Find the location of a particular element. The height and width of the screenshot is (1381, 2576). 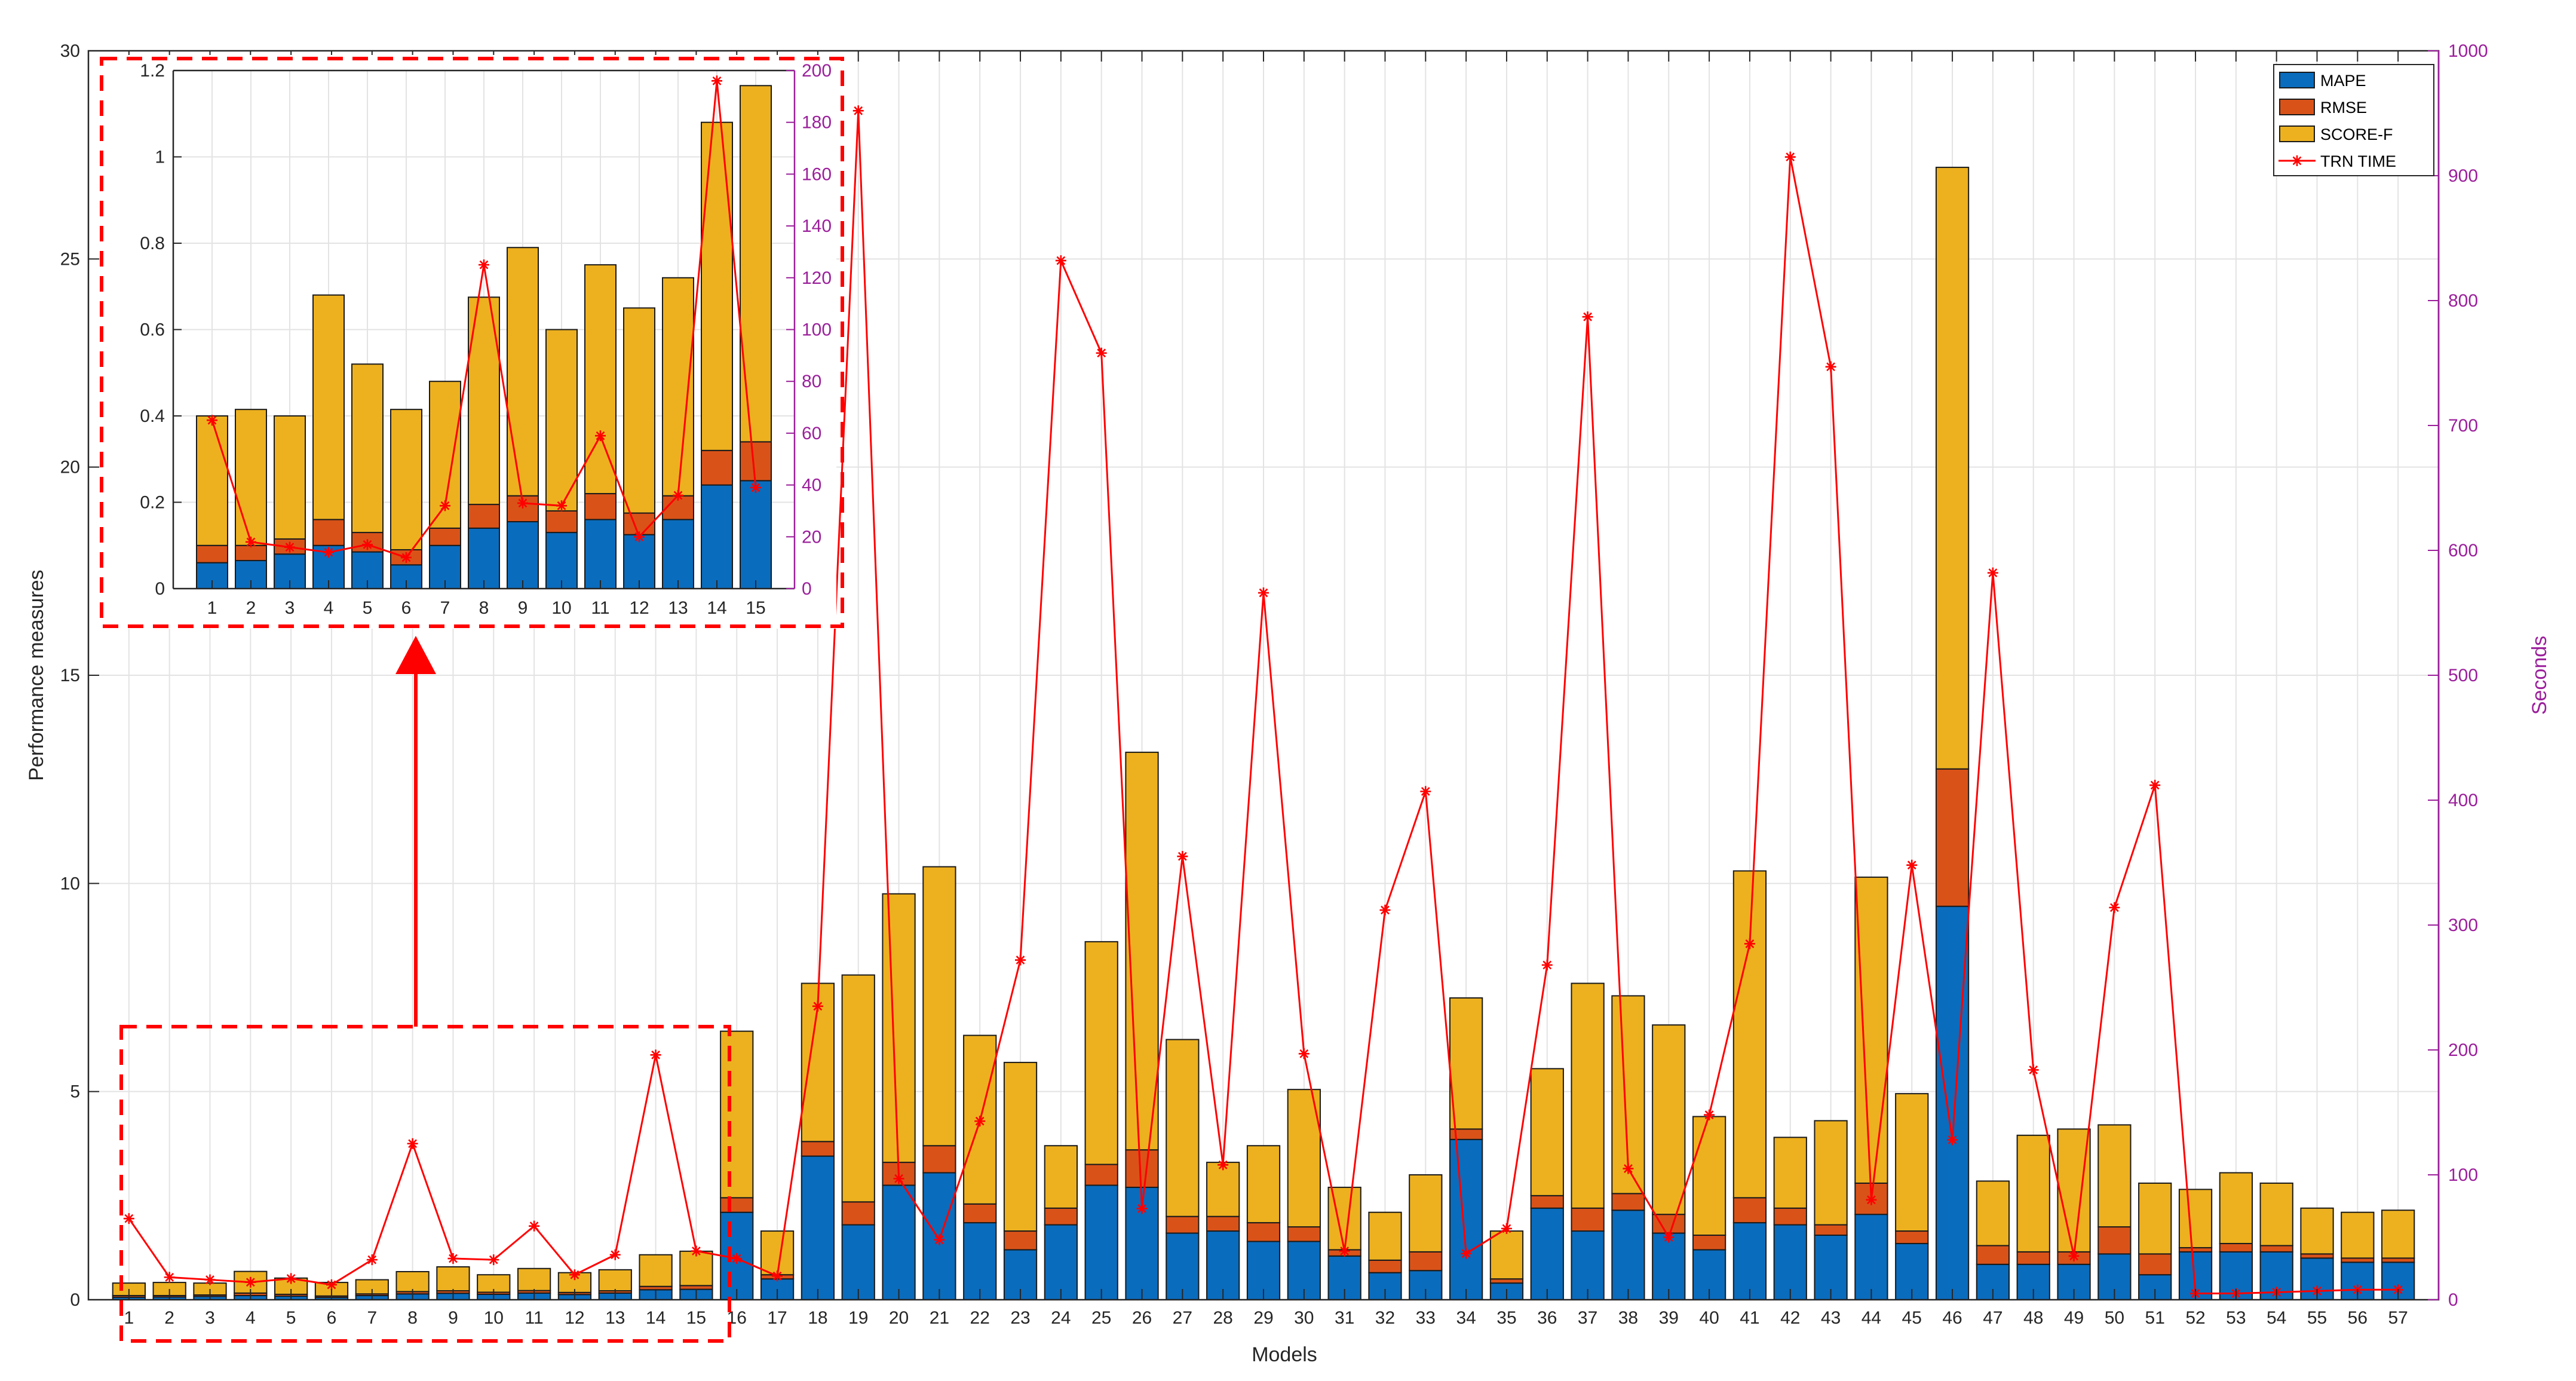

inset-y-tick-label-1.2: 1.2 is located at coordinates (152, 71).